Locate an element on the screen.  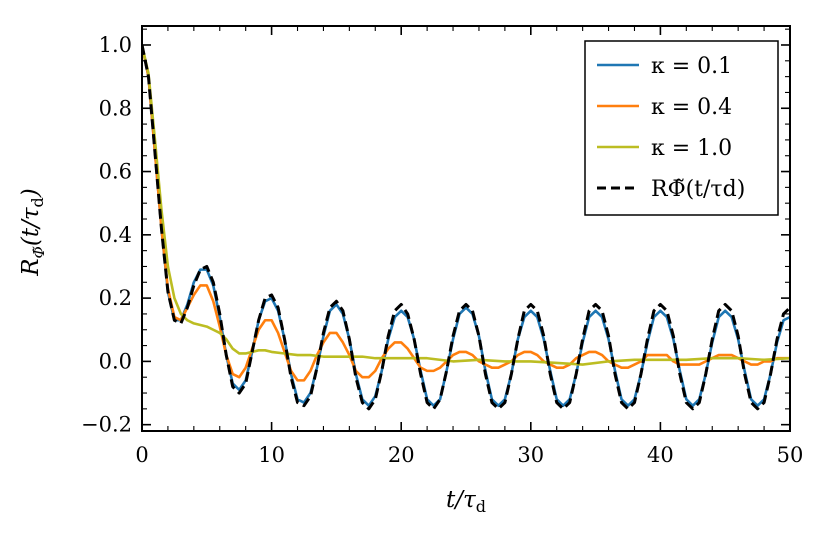
x-axis-label: t/τd is located at coordinates (466, 501).